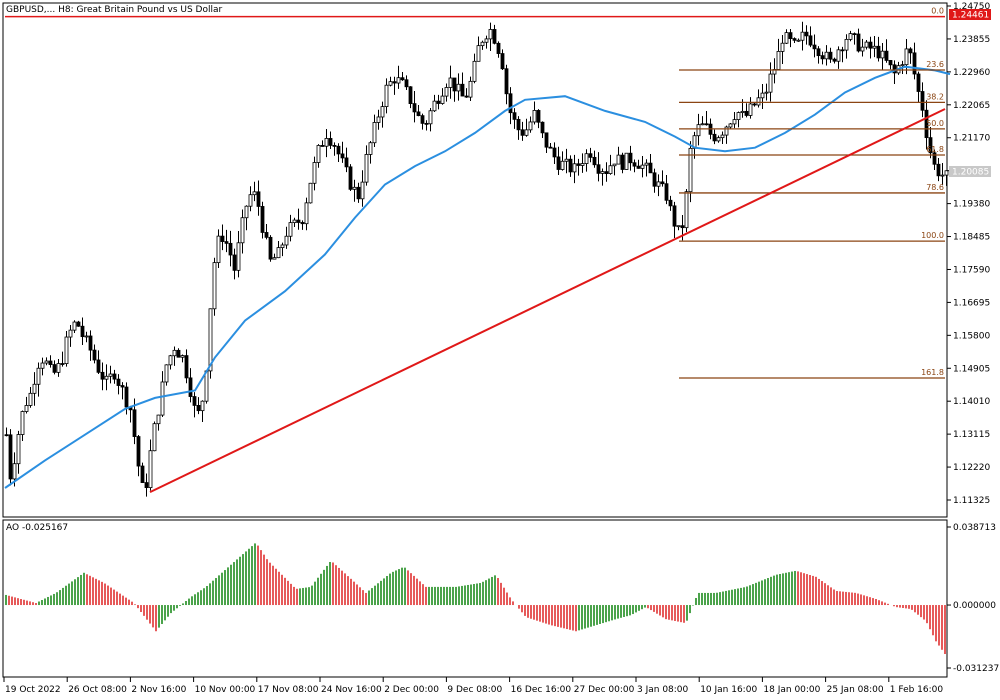 The height and width of the screenshot is (700, 1000). Describe the element at coordinates (935, 96) in the screenshot. I see `fibonacci-level-label: 38.2` at that location.